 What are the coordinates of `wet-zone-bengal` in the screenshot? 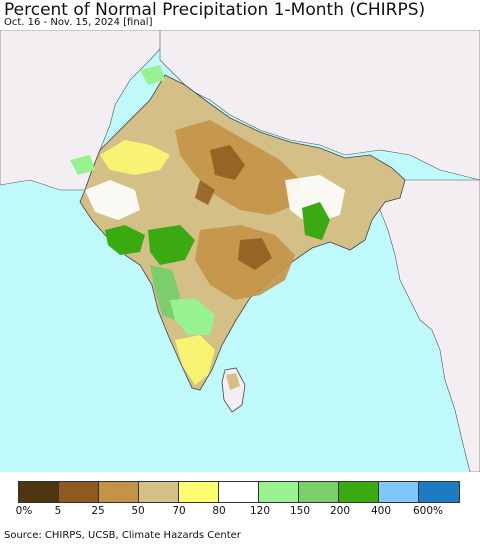 It's located at (316, 221).